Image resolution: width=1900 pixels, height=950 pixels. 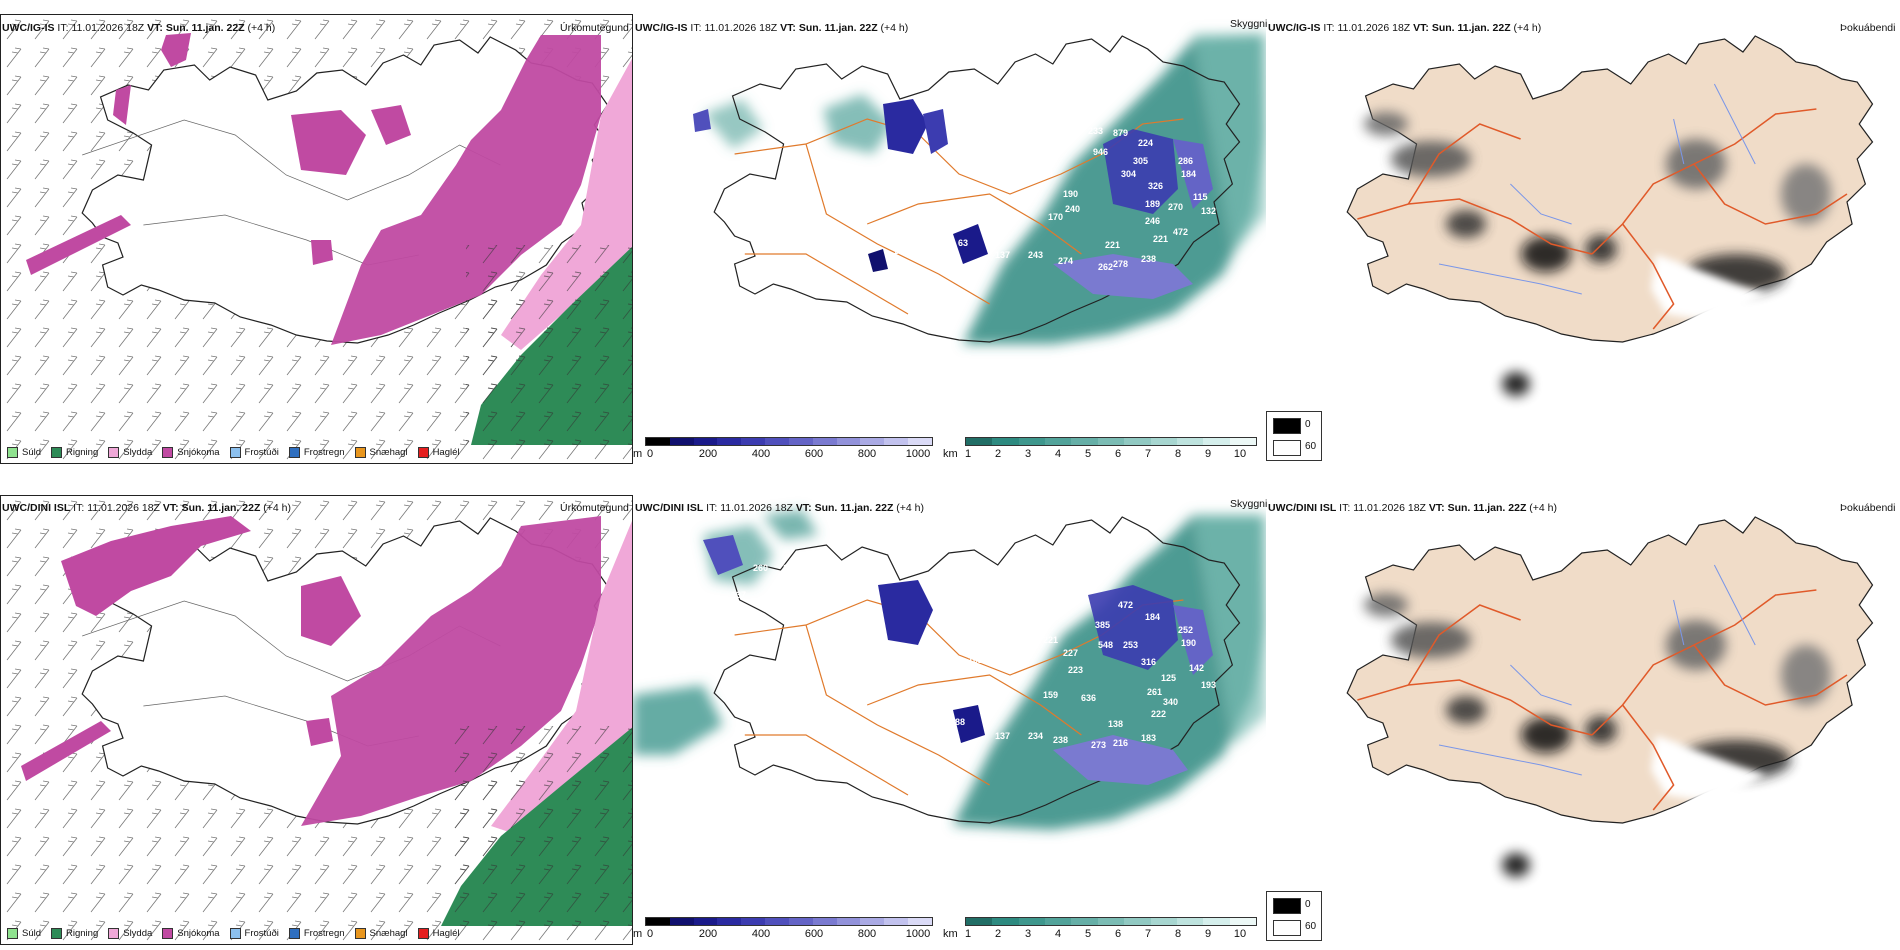 What do you see at coordinates (1176, 207) in the screenshot?
I see `ceiling-label: 270` at bounding box center [1176, 207].